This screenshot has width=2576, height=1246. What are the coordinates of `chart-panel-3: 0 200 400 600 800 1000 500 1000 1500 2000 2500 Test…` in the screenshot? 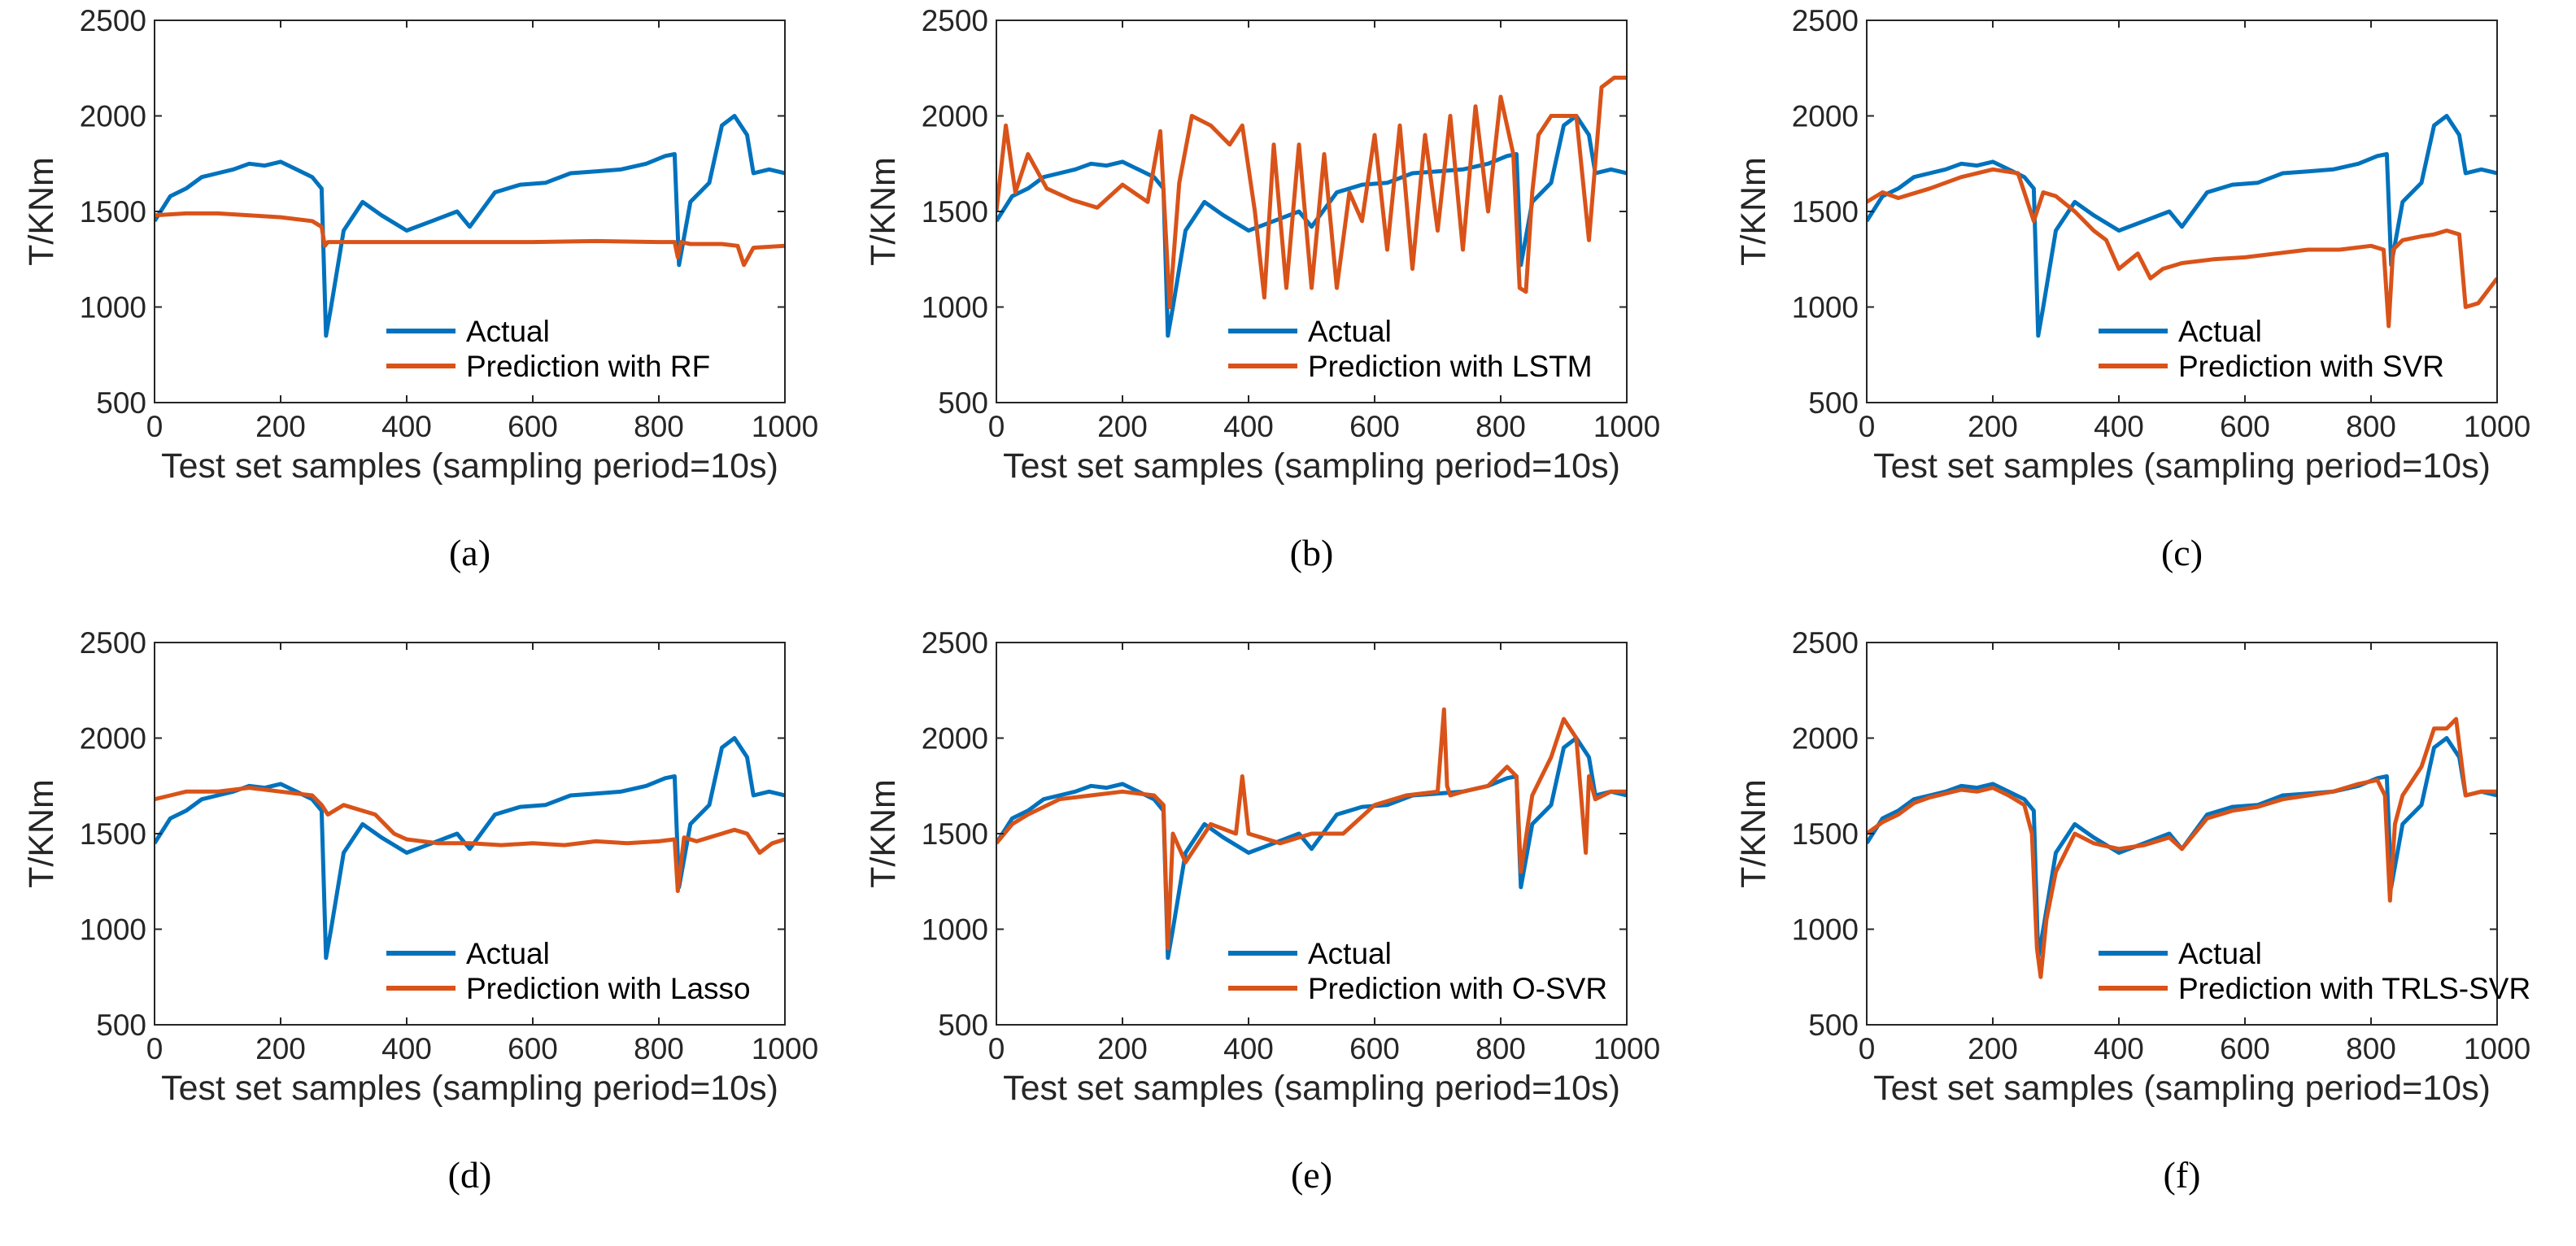 It's located at (2132, 288).